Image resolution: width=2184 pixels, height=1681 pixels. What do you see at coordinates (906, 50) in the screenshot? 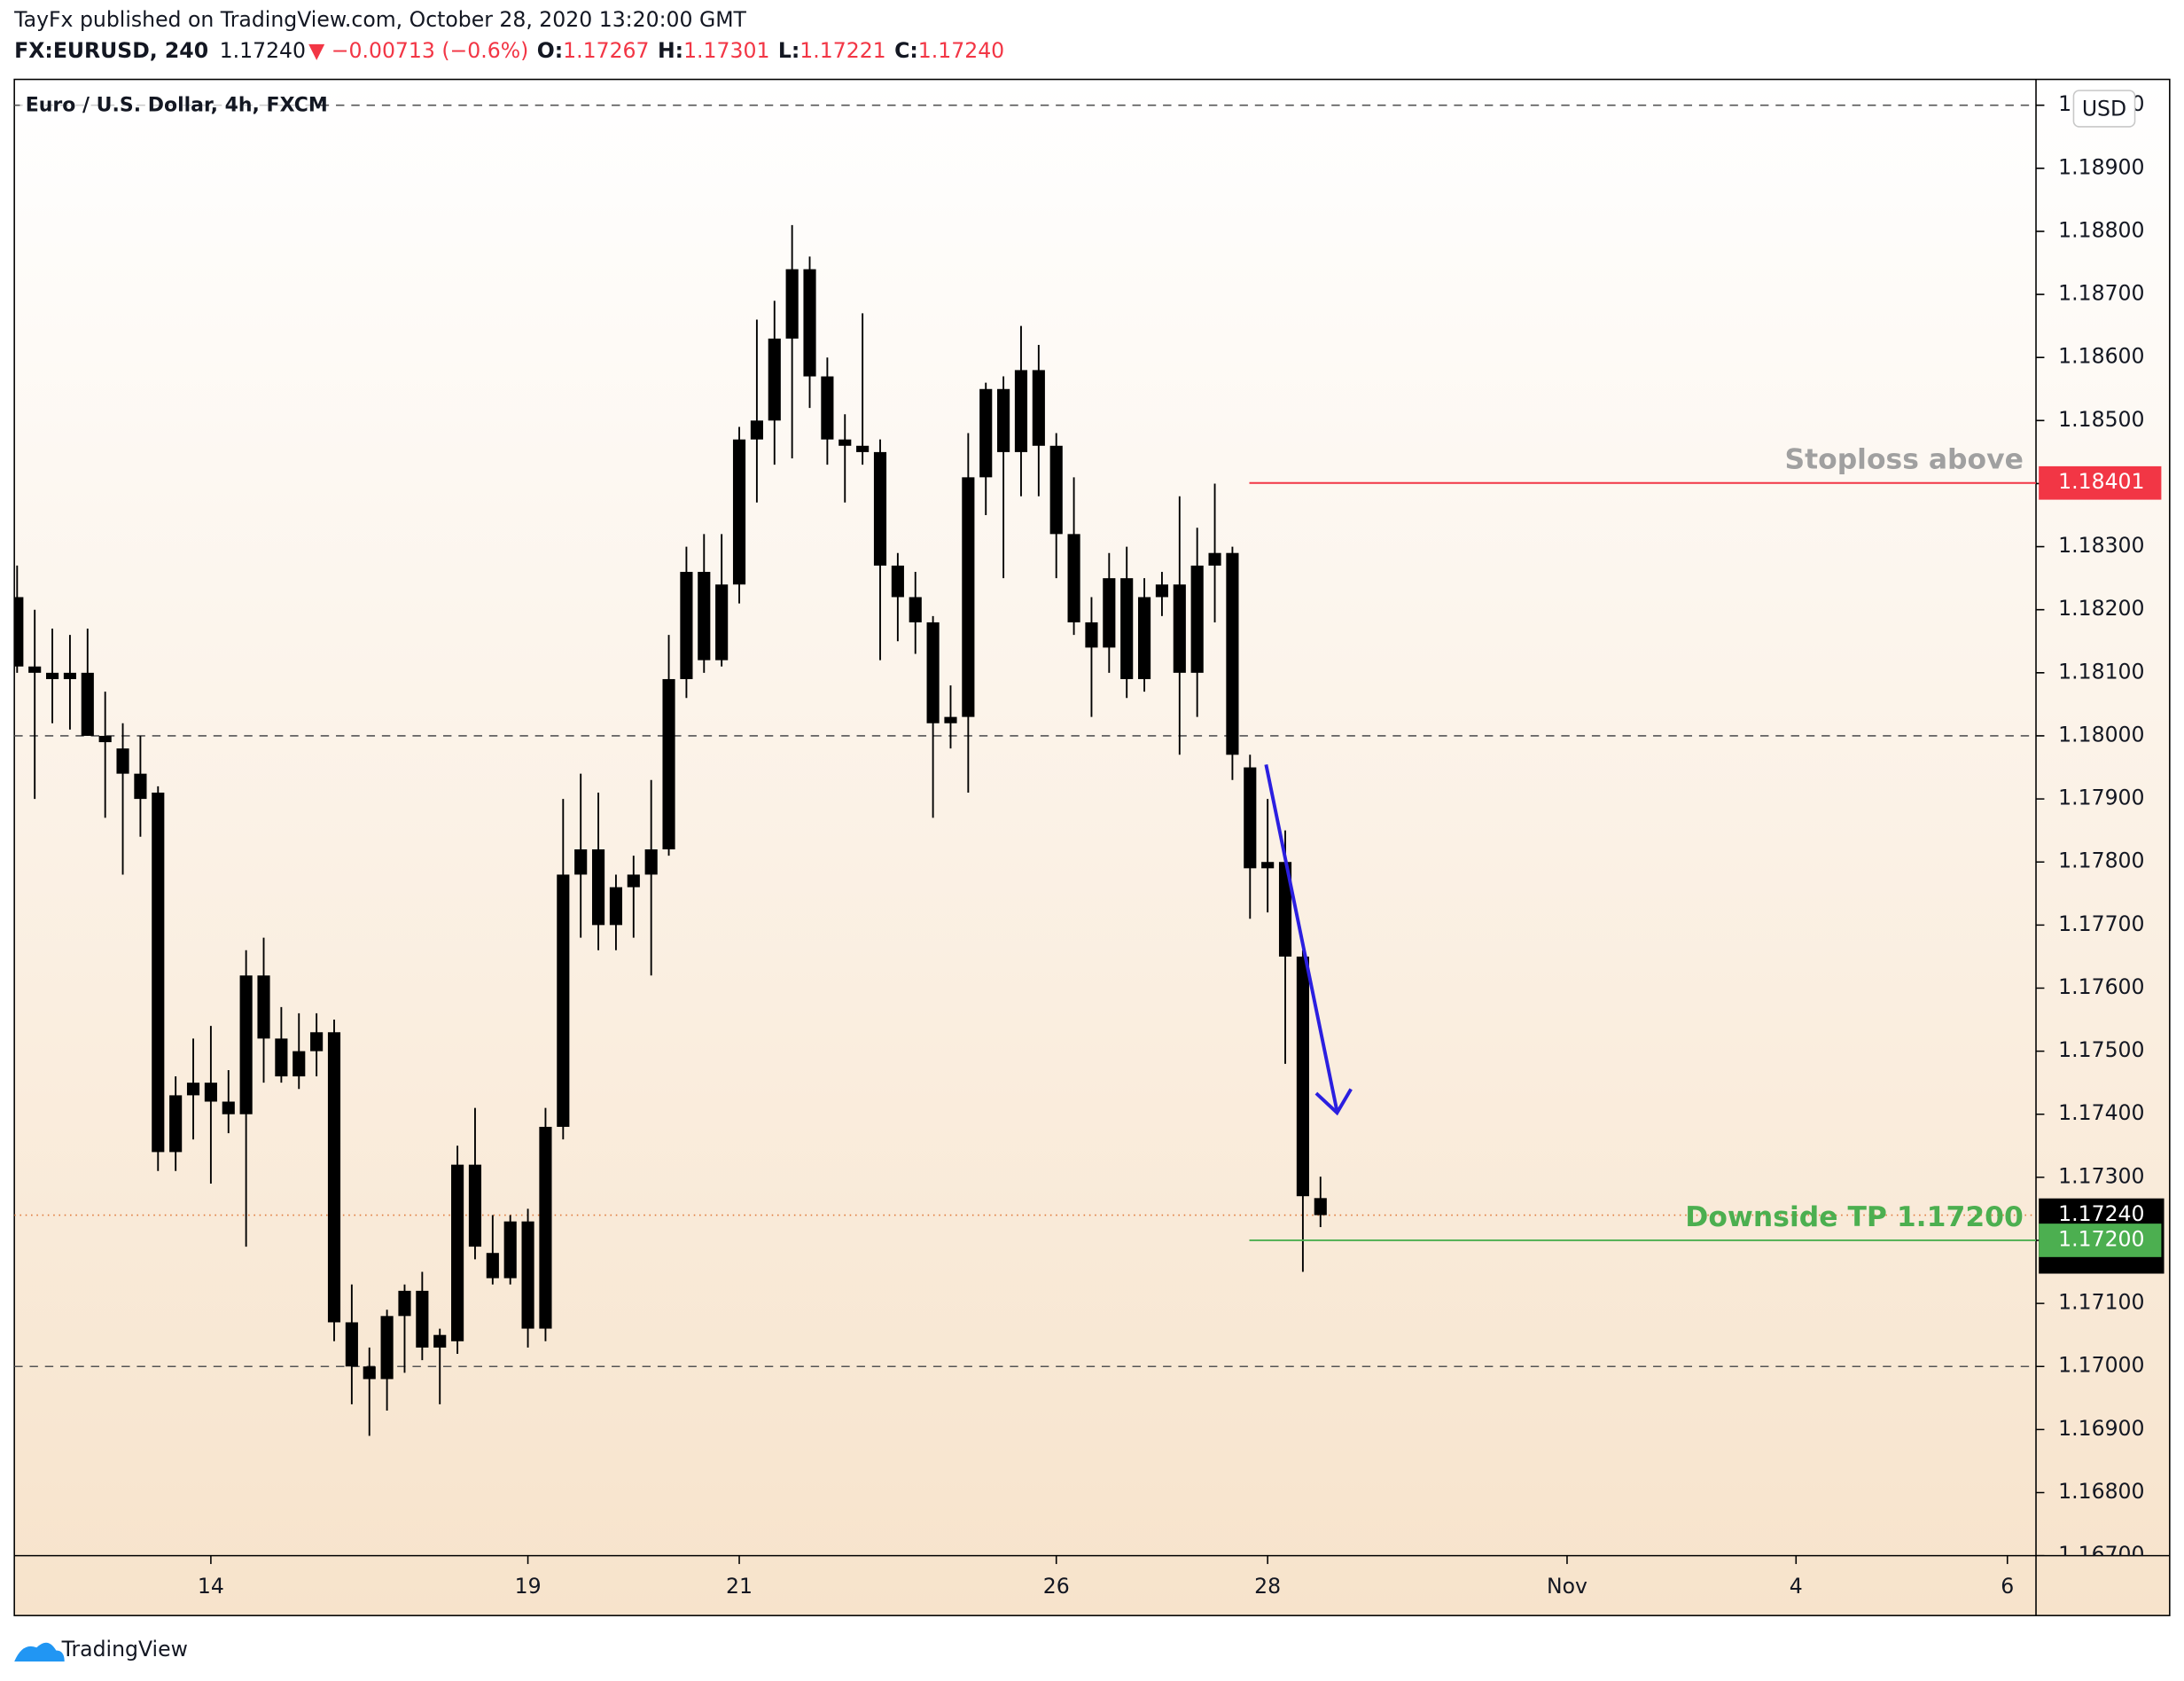
I see `c-label: C:` at bounding box center [906, 50].